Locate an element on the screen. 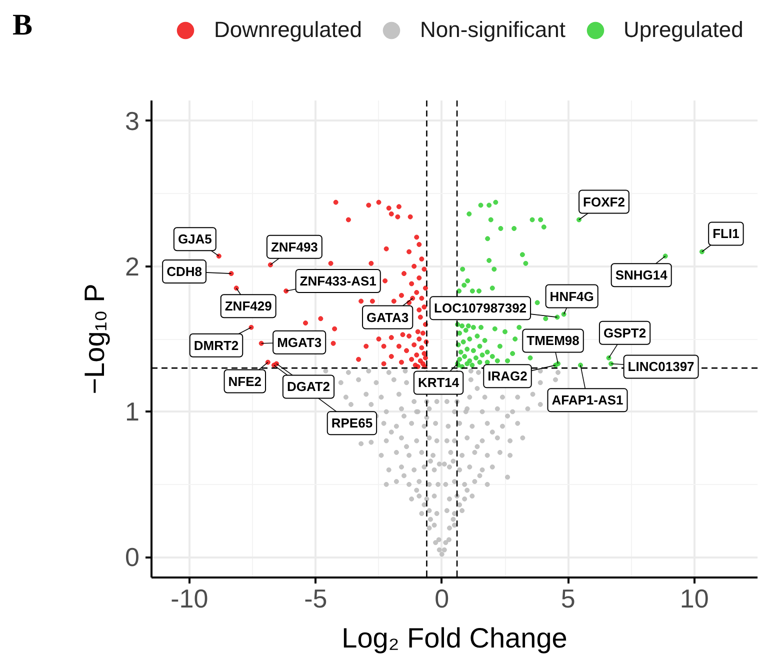 This screenshot has height=668, width=758. annotation: KRT14 is located at coordinates (439, 382).